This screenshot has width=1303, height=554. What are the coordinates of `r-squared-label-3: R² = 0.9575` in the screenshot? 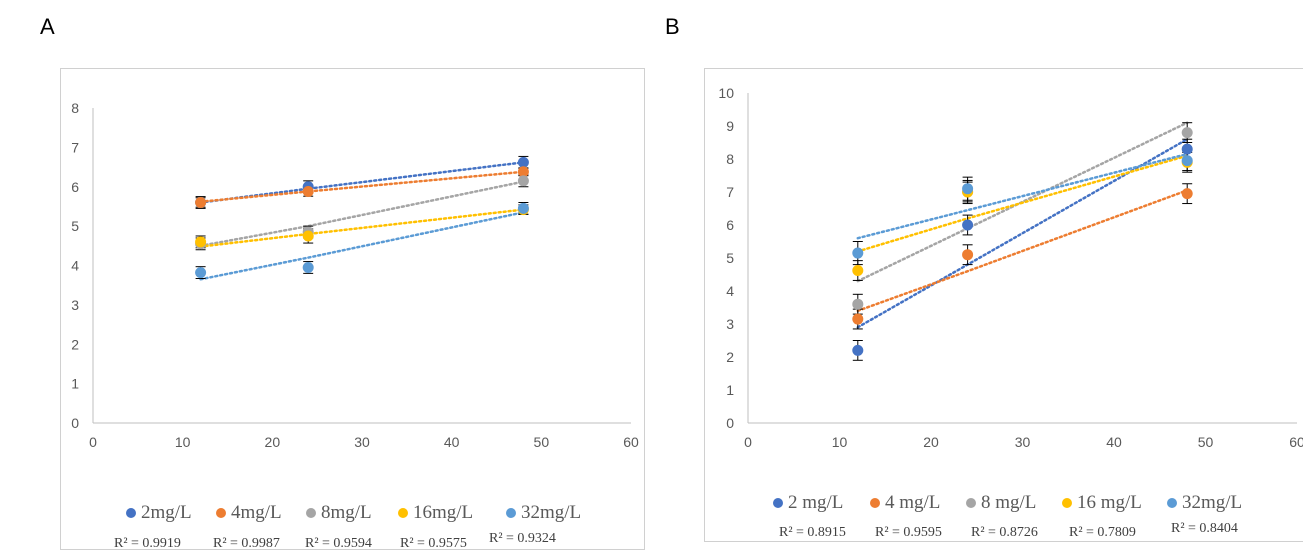 It's located at (433, 542).